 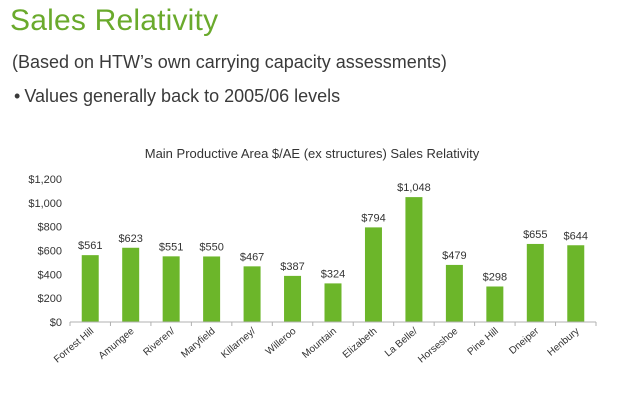 What do you see at coordinates (252, 257) in the screenshot?
I see `data-label: $467` at bounding box center [252, 257].